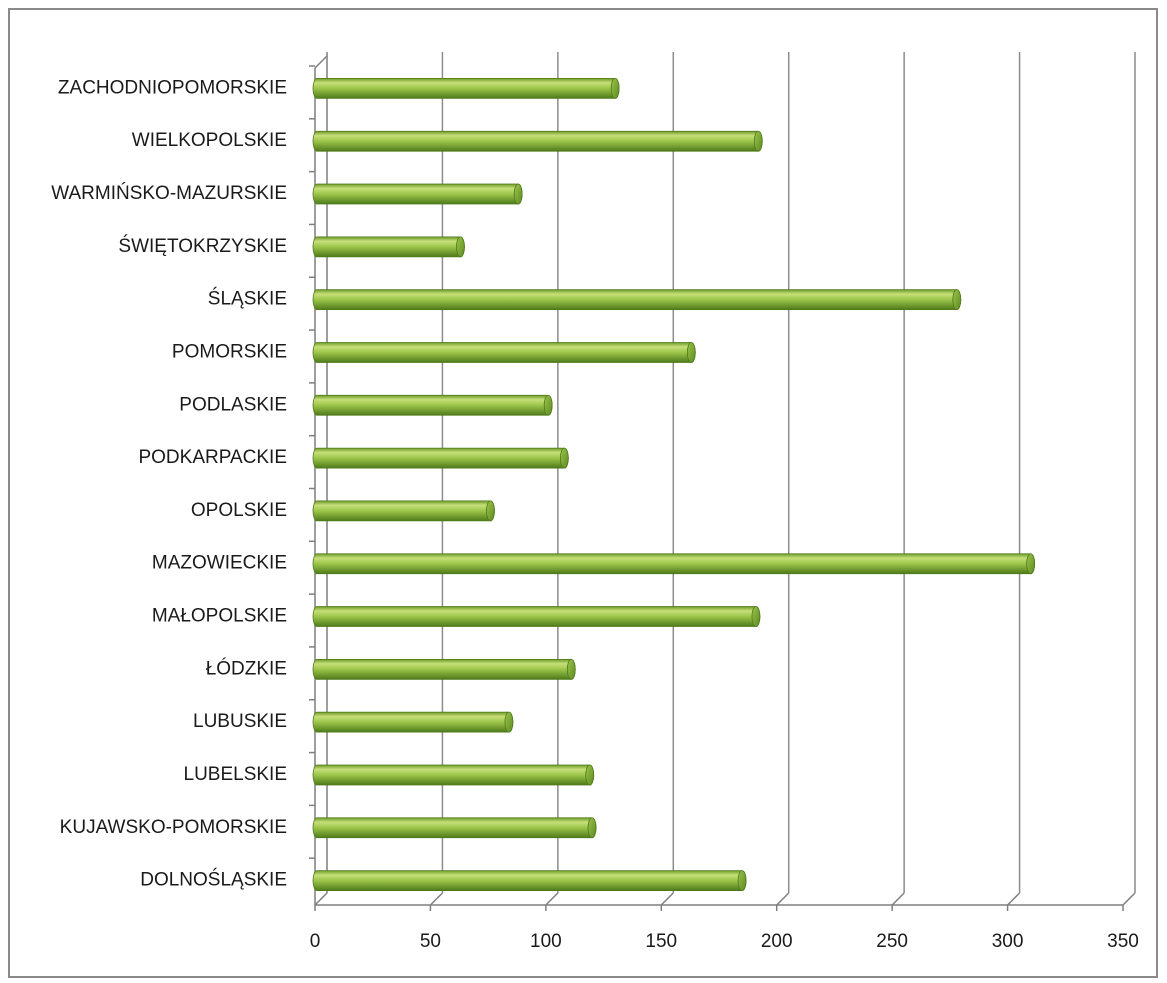  Describe the element at coordinates (236, 774) in the screenshot. I see `category-label: LUBELSKIE` at that location.